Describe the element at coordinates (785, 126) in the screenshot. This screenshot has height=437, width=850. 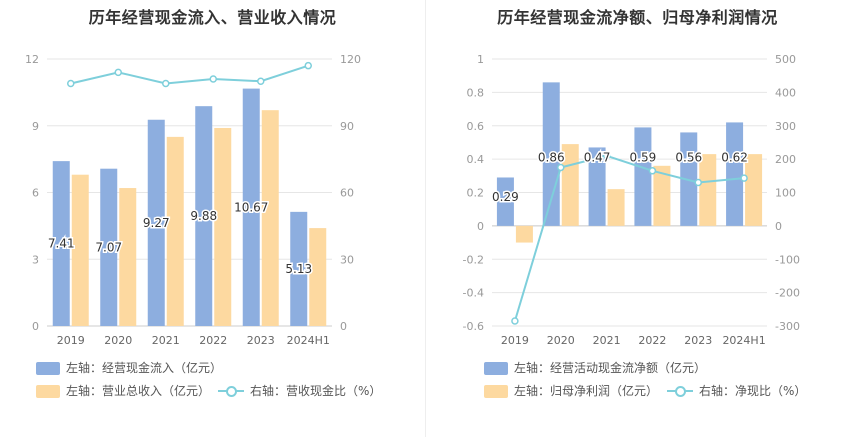
I see `y-right-tick-label: 300` at that location.